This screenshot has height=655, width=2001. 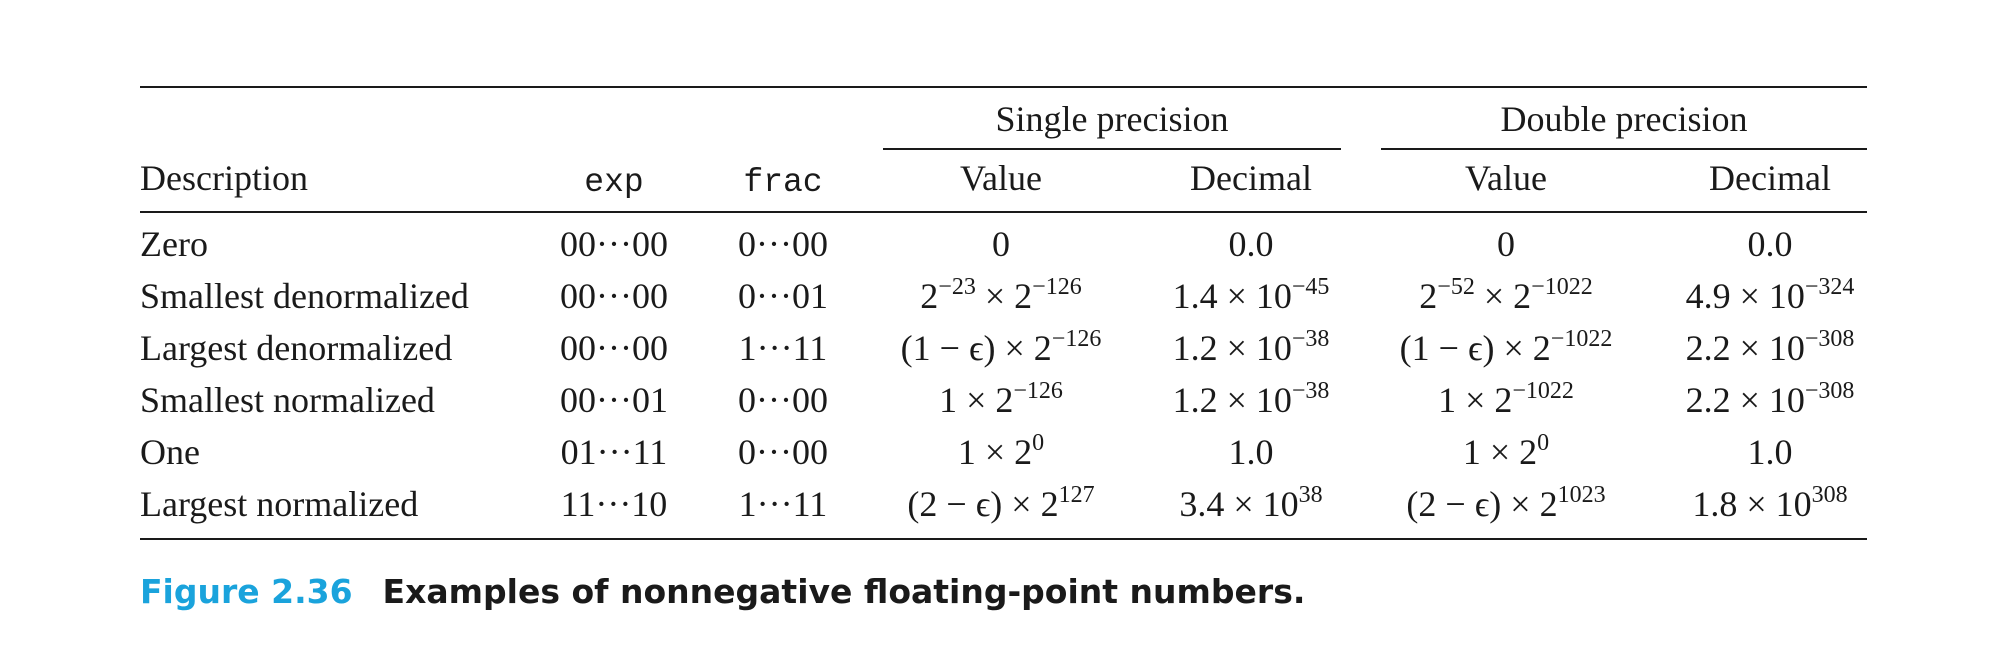 What do you see at coordinates (1001, 451) in the screenshot?
I see `cell-single-value: 1 × 20` at bounding box center [1001, 451].